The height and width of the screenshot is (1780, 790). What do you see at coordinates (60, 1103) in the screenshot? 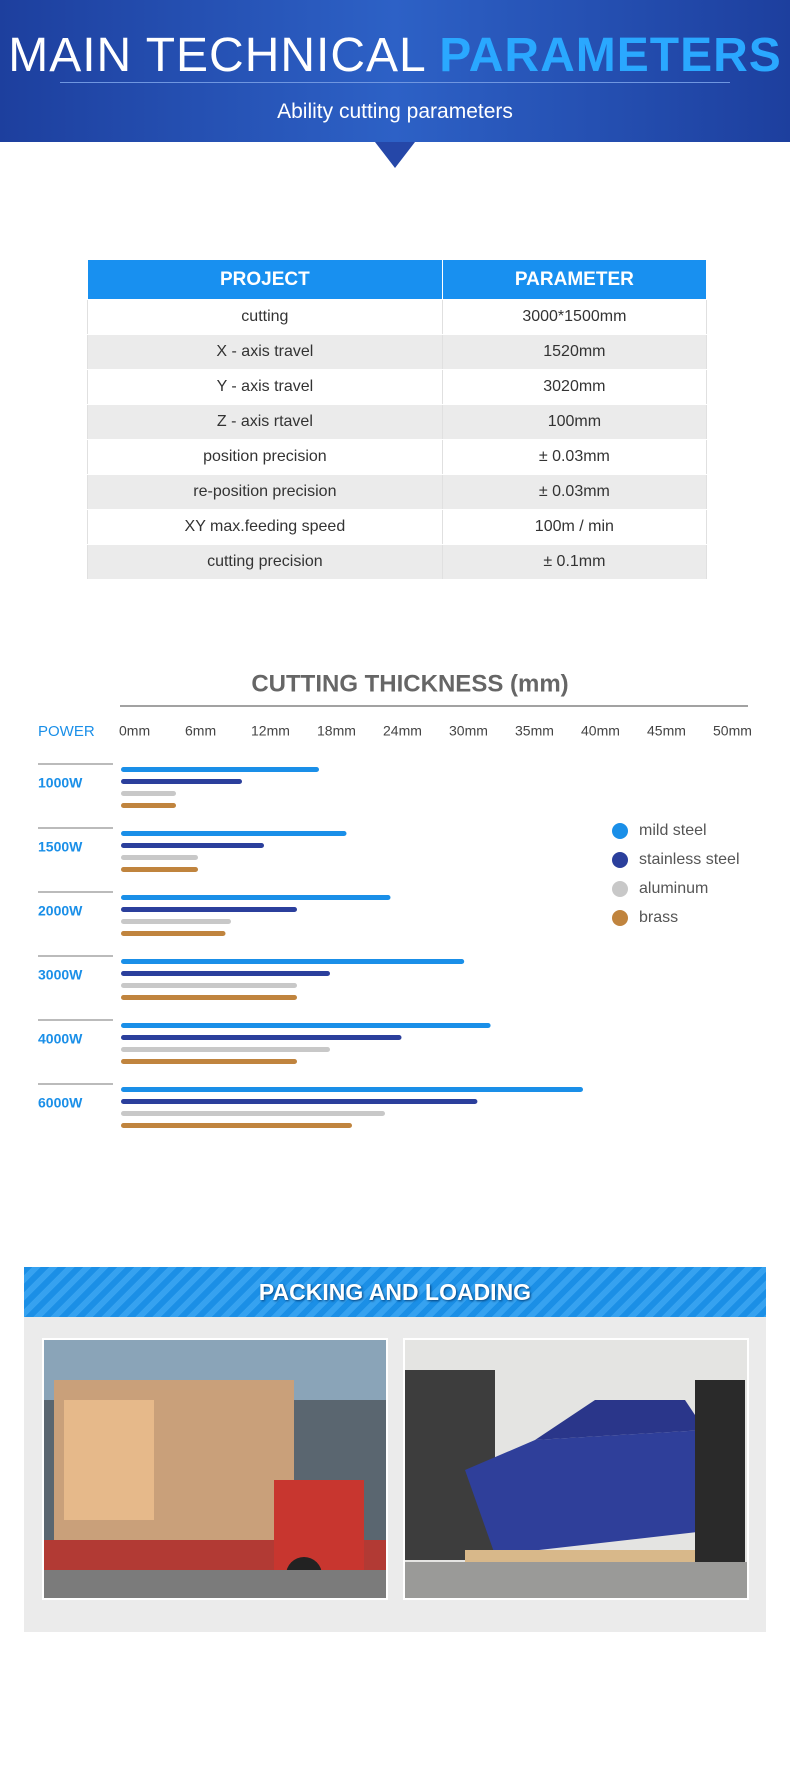
I see `category-label: 6000W` at bounding box center [60, 1103].